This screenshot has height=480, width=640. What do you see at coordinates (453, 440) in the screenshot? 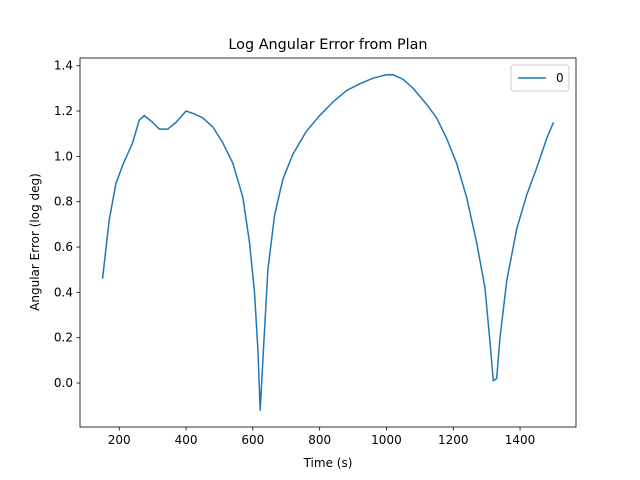
I see `x-tick-label: 1200` at bounding box center [453, 440].